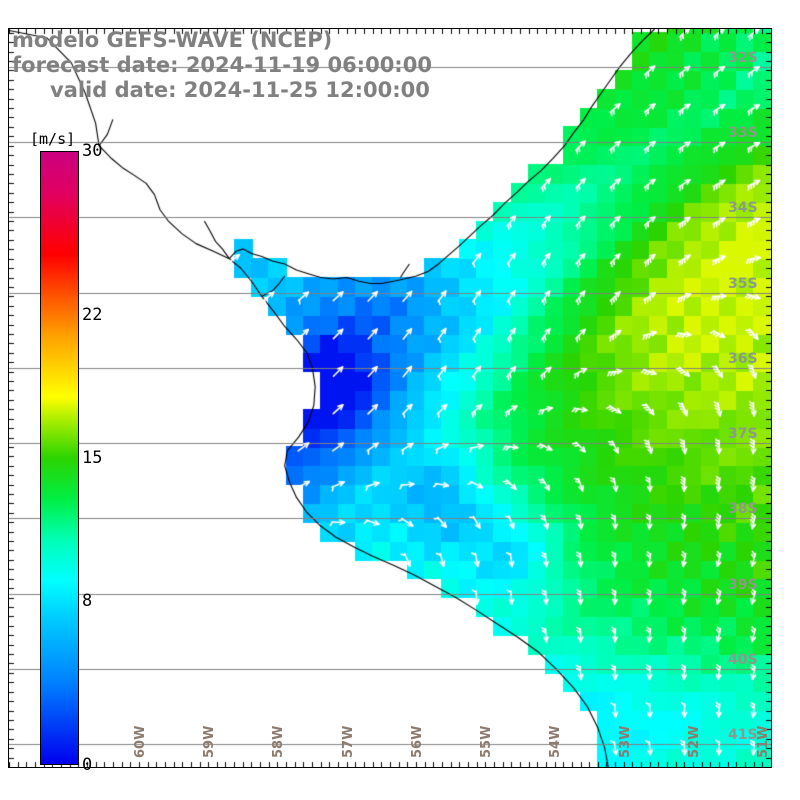  Describe the element at coordinates (87, 765) in the screenshot. I see `colorbar-tick-0: 0` at that location.